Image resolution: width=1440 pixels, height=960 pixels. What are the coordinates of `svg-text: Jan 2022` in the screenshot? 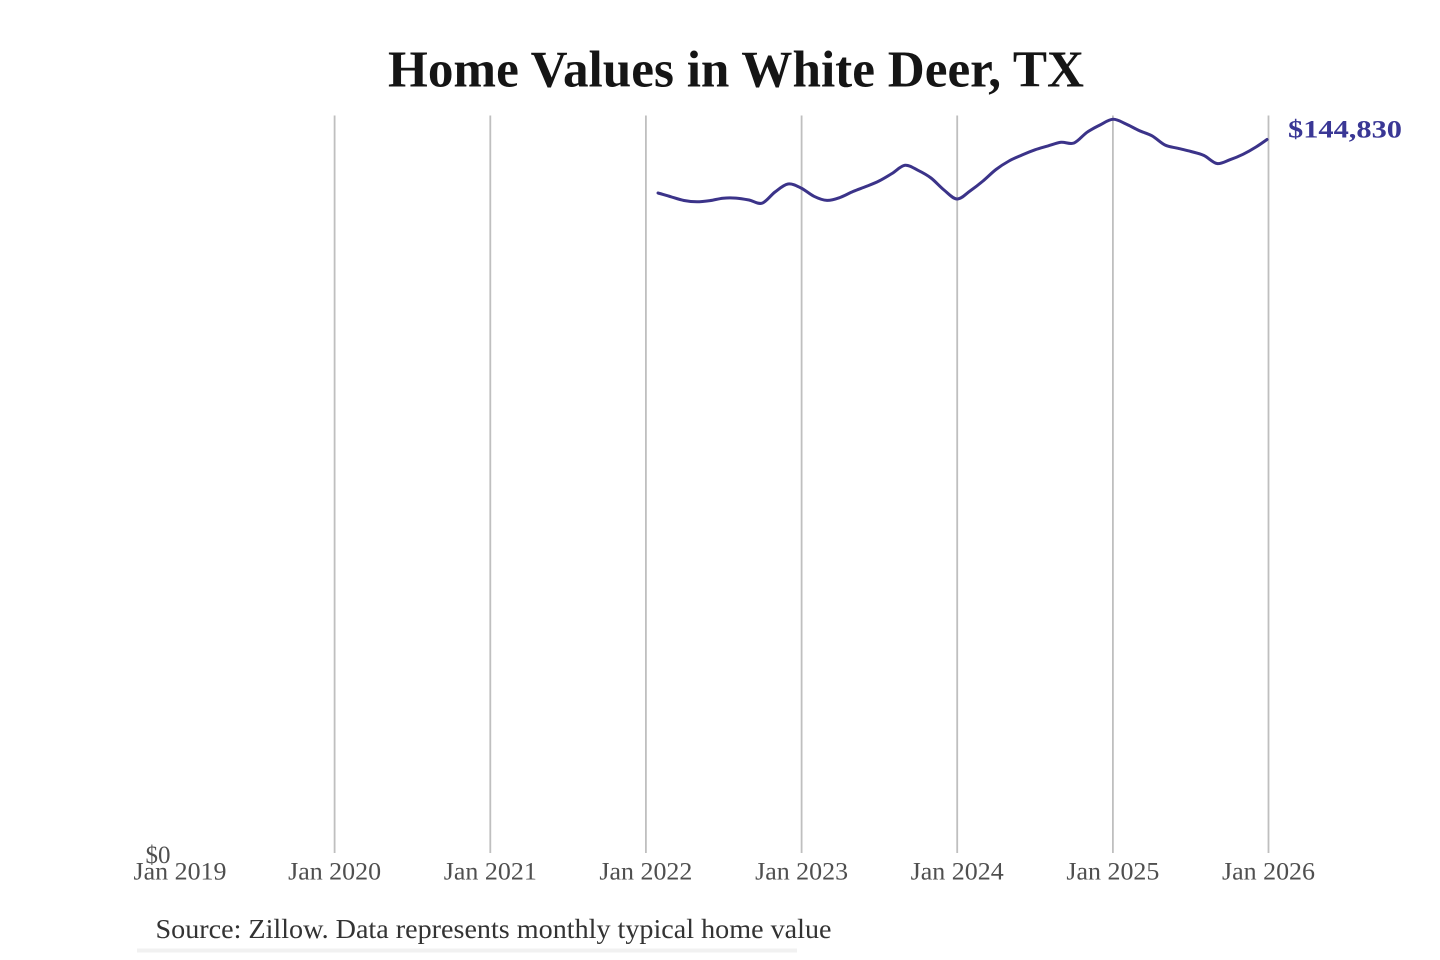 It's located at (645, 871).